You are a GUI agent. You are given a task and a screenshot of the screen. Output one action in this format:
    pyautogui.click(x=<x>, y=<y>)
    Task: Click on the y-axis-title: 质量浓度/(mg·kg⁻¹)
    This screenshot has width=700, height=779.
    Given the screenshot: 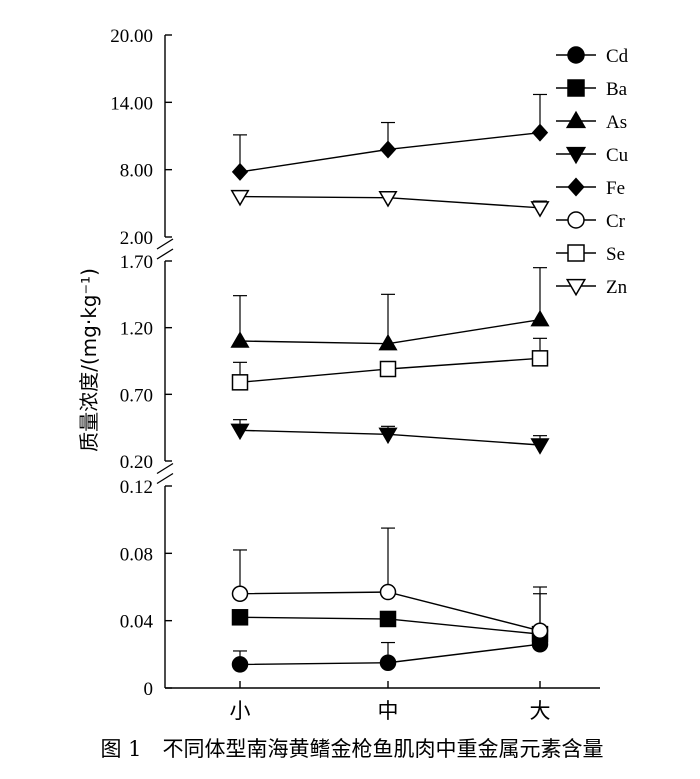 What is the action you would take?
    pyautogui.click(x=89, y=360)
    